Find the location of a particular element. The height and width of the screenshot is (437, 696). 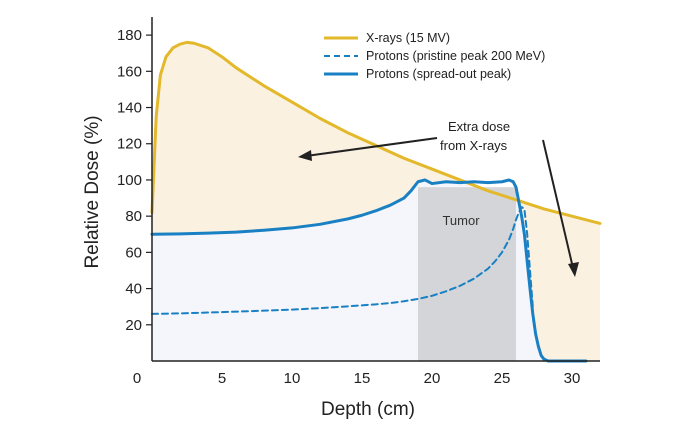

y-tick-label: 120 is located at coordinates (129, 144).